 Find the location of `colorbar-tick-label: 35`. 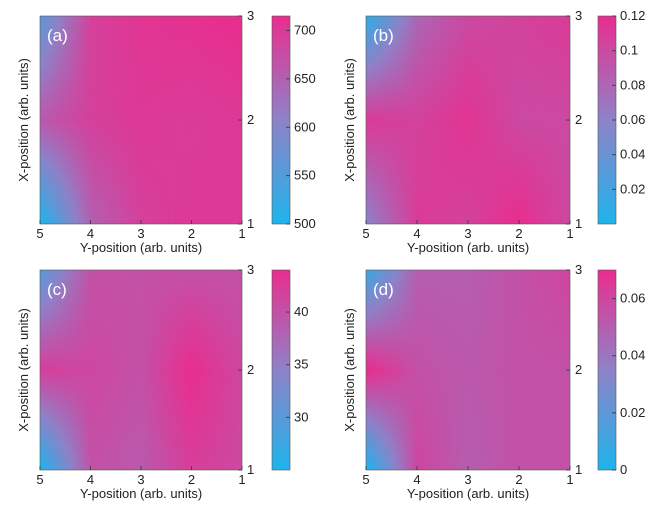

colorbar-tick-label: 35 is located at coordinates (301, 364).